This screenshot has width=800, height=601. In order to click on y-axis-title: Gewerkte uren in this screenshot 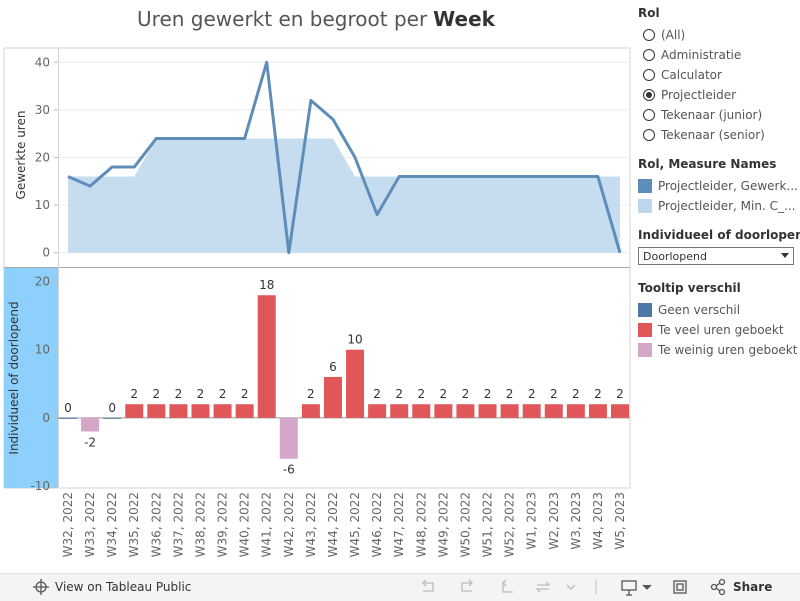, I will do `click(21, 155)`.